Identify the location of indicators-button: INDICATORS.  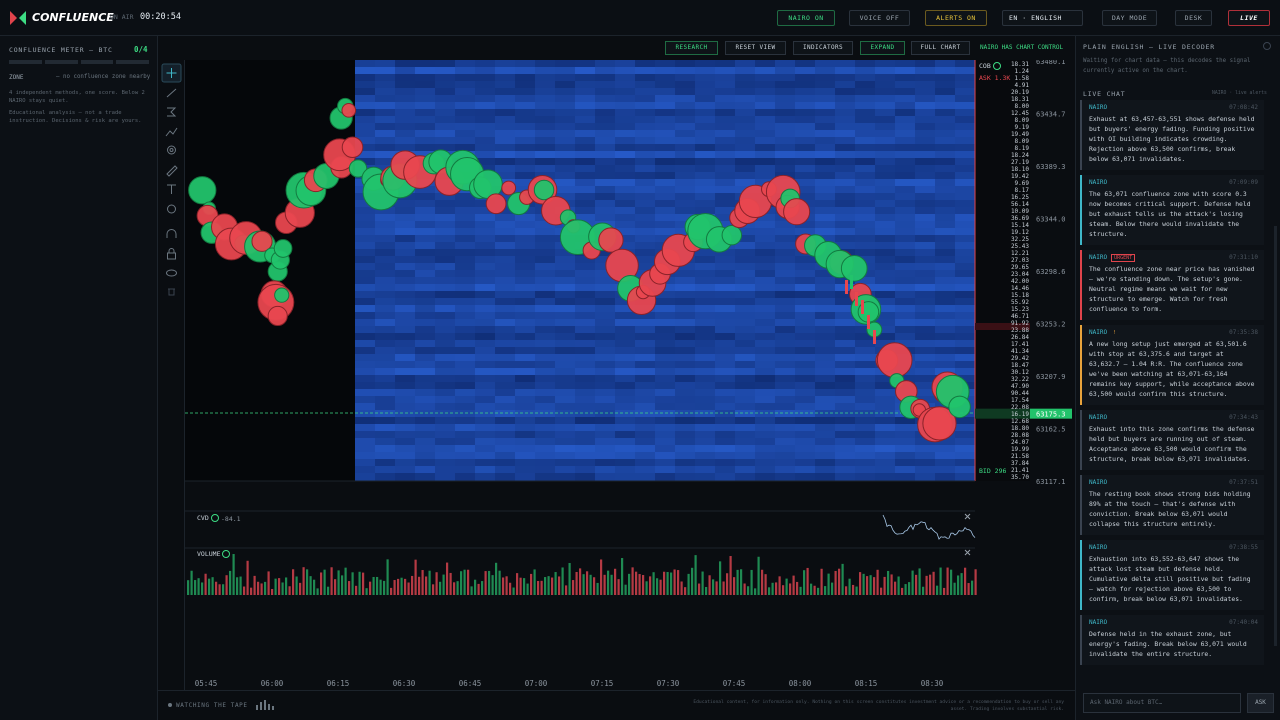
(823, 48).